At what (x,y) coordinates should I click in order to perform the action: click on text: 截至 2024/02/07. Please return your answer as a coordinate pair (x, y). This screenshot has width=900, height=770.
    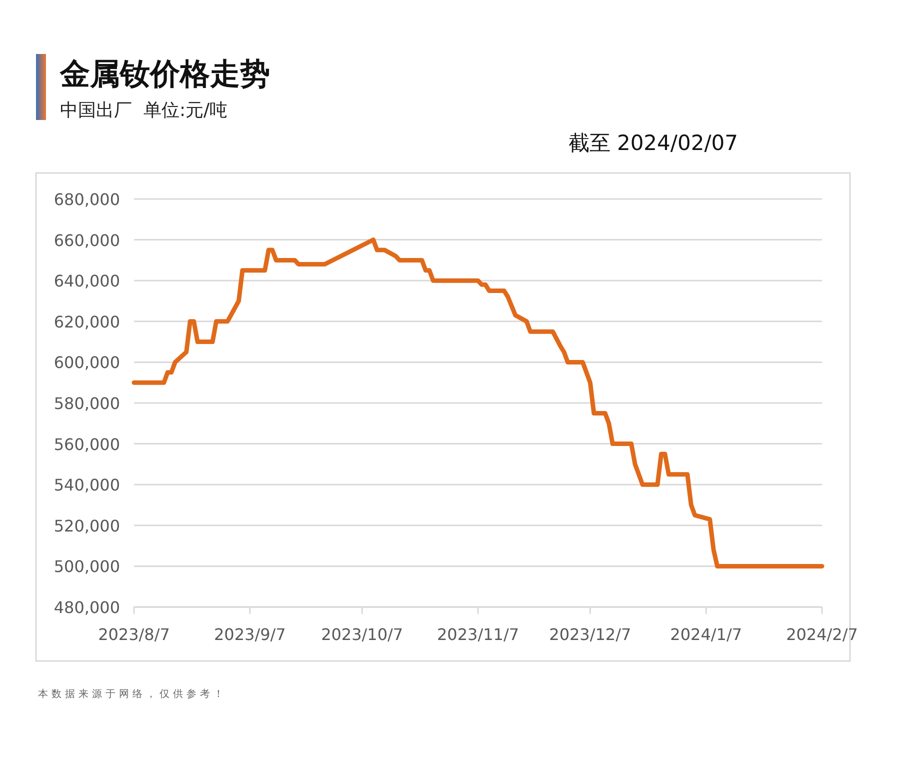
    Looking at the image, I should click on (653, 143).